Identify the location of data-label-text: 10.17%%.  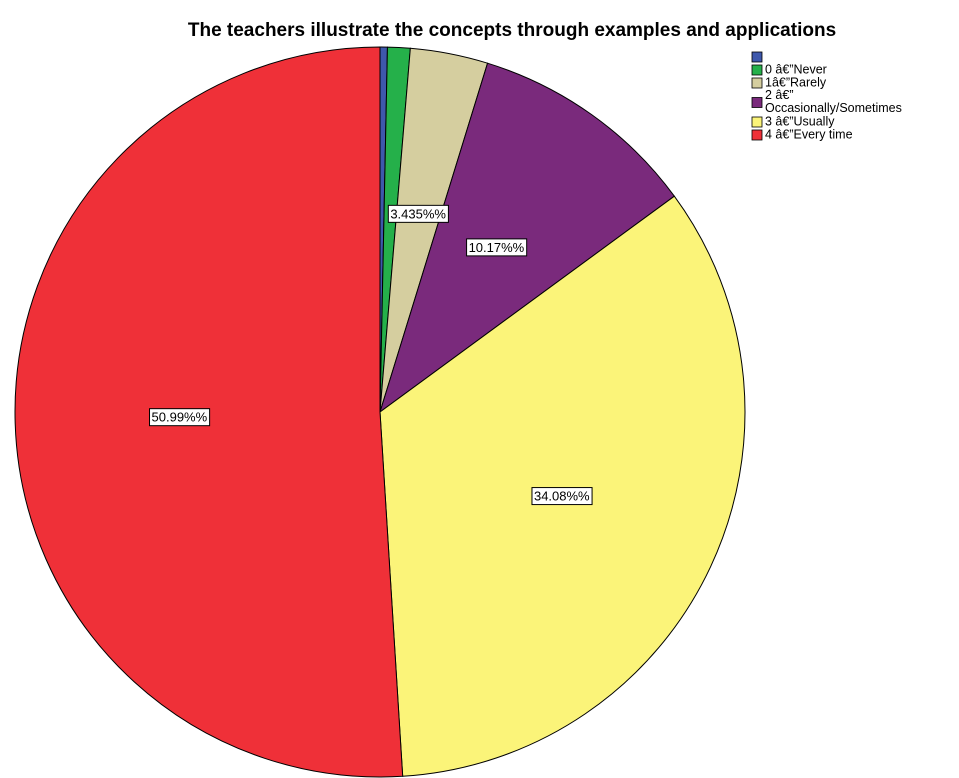
(497, 247).